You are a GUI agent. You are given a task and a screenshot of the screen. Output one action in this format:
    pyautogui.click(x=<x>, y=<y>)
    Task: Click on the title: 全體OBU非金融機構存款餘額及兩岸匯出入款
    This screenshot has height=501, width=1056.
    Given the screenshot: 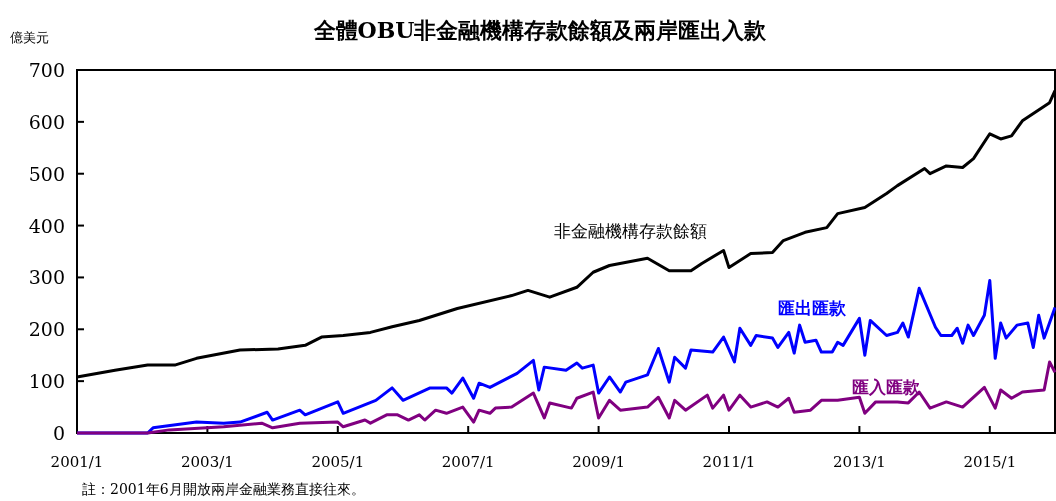 What is the action you would take?
    pyautogui.click(x=540, y=30)
    